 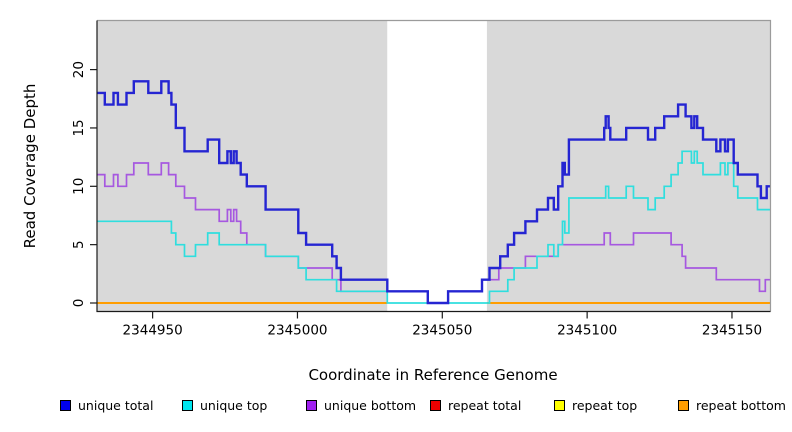 I want to click on y-tick-label: 15, so click(x=79, y=127).